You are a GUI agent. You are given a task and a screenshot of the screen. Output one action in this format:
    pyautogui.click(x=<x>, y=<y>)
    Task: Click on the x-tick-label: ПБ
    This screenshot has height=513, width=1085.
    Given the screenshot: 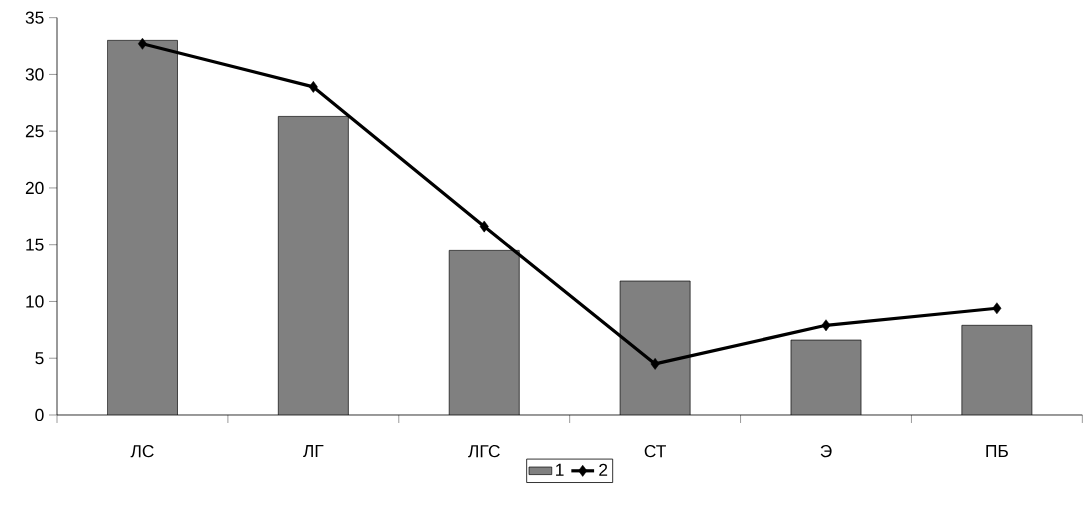 What is the action you would take?
    pyautogui.click(x=997, y=451)
    